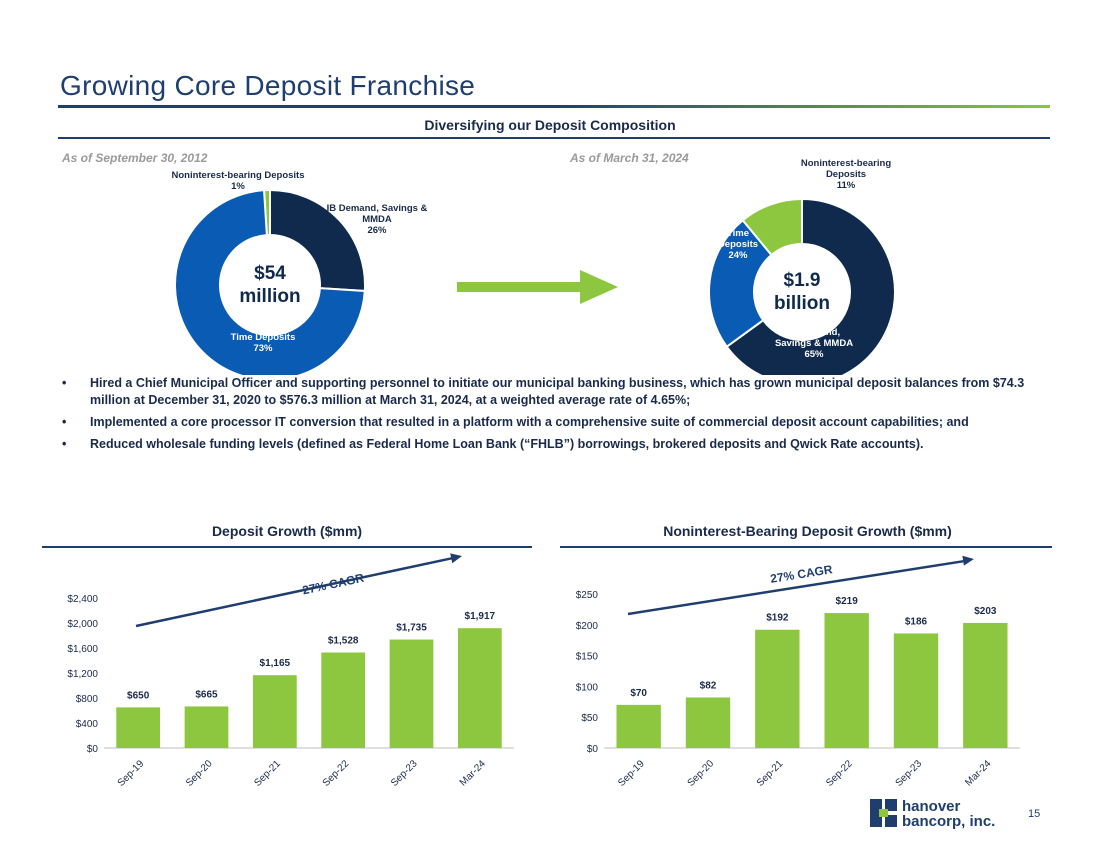 The image size is (1100, 849). Describe the element at coordinates (708, 685) in the screenshot. I see `bar-value-label: $82` at that location.